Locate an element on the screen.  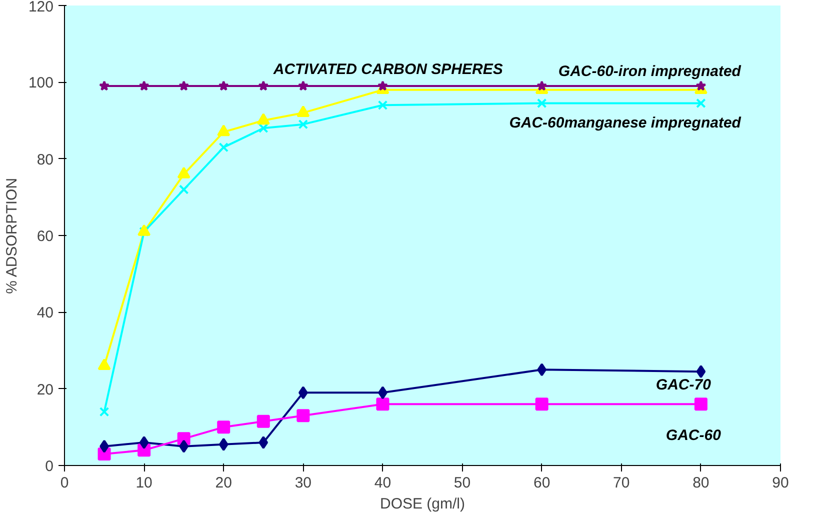
y-axis-title: % ADSORPTION is located at coordinates (11, 236).